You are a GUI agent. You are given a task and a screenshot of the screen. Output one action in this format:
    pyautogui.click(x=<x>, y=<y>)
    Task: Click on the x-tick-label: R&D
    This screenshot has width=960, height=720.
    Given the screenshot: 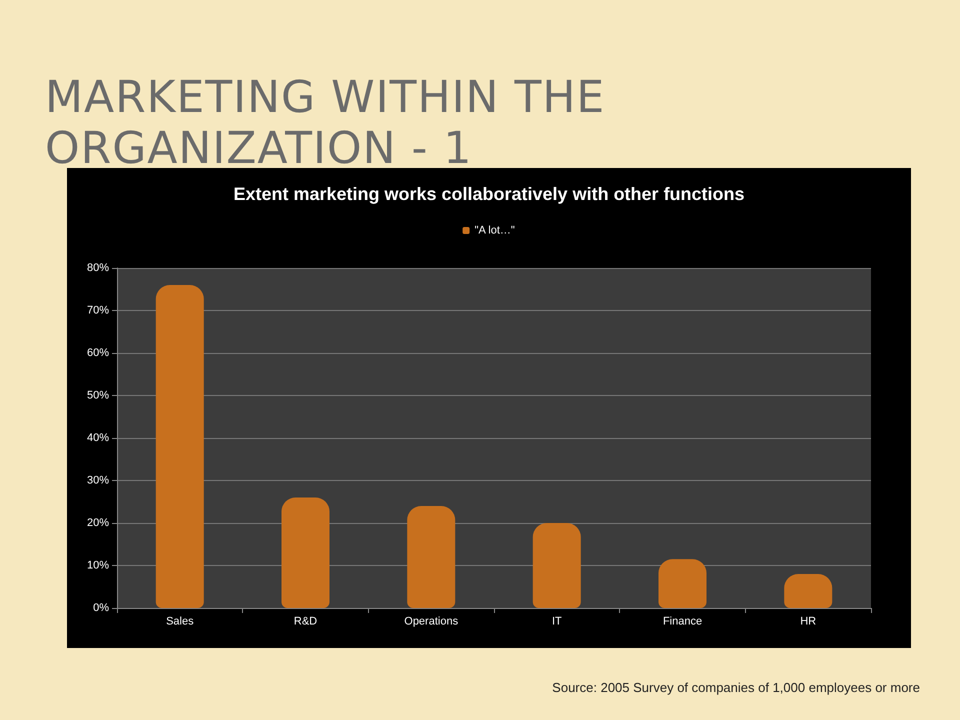 What is the action you would take?
    pyautogui.click(x=306, y=622)
    